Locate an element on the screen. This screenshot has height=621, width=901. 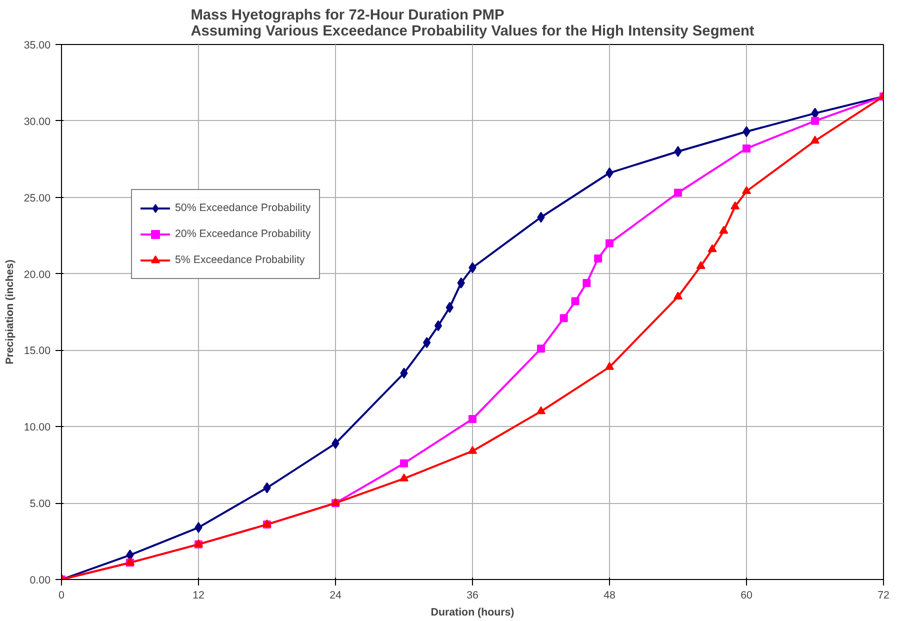
y-tick-label: 0.00 is located at coordinates (40, 580).